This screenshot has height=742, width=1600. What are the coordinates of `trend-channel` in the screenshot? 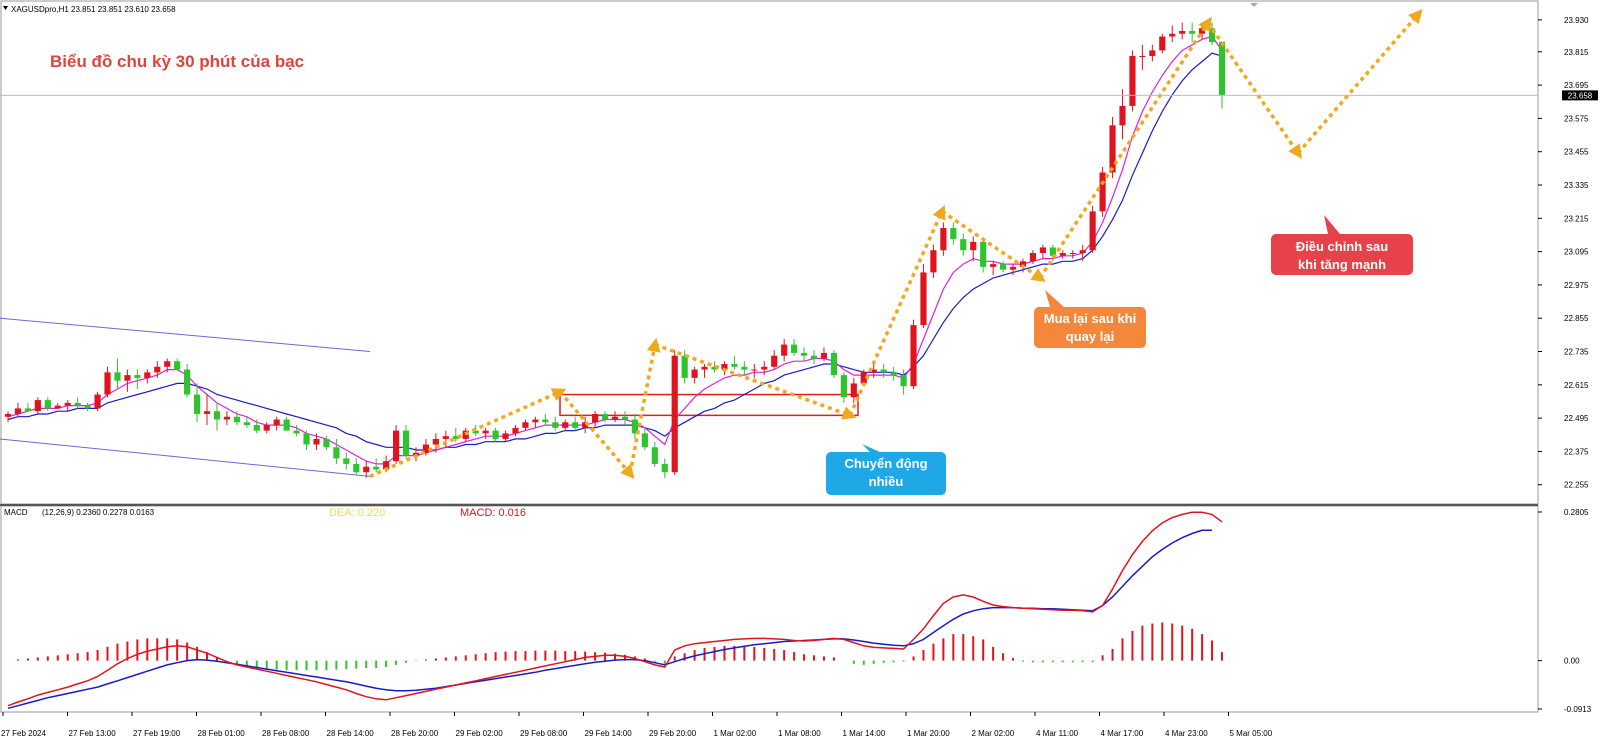 It's located at (185, 397).